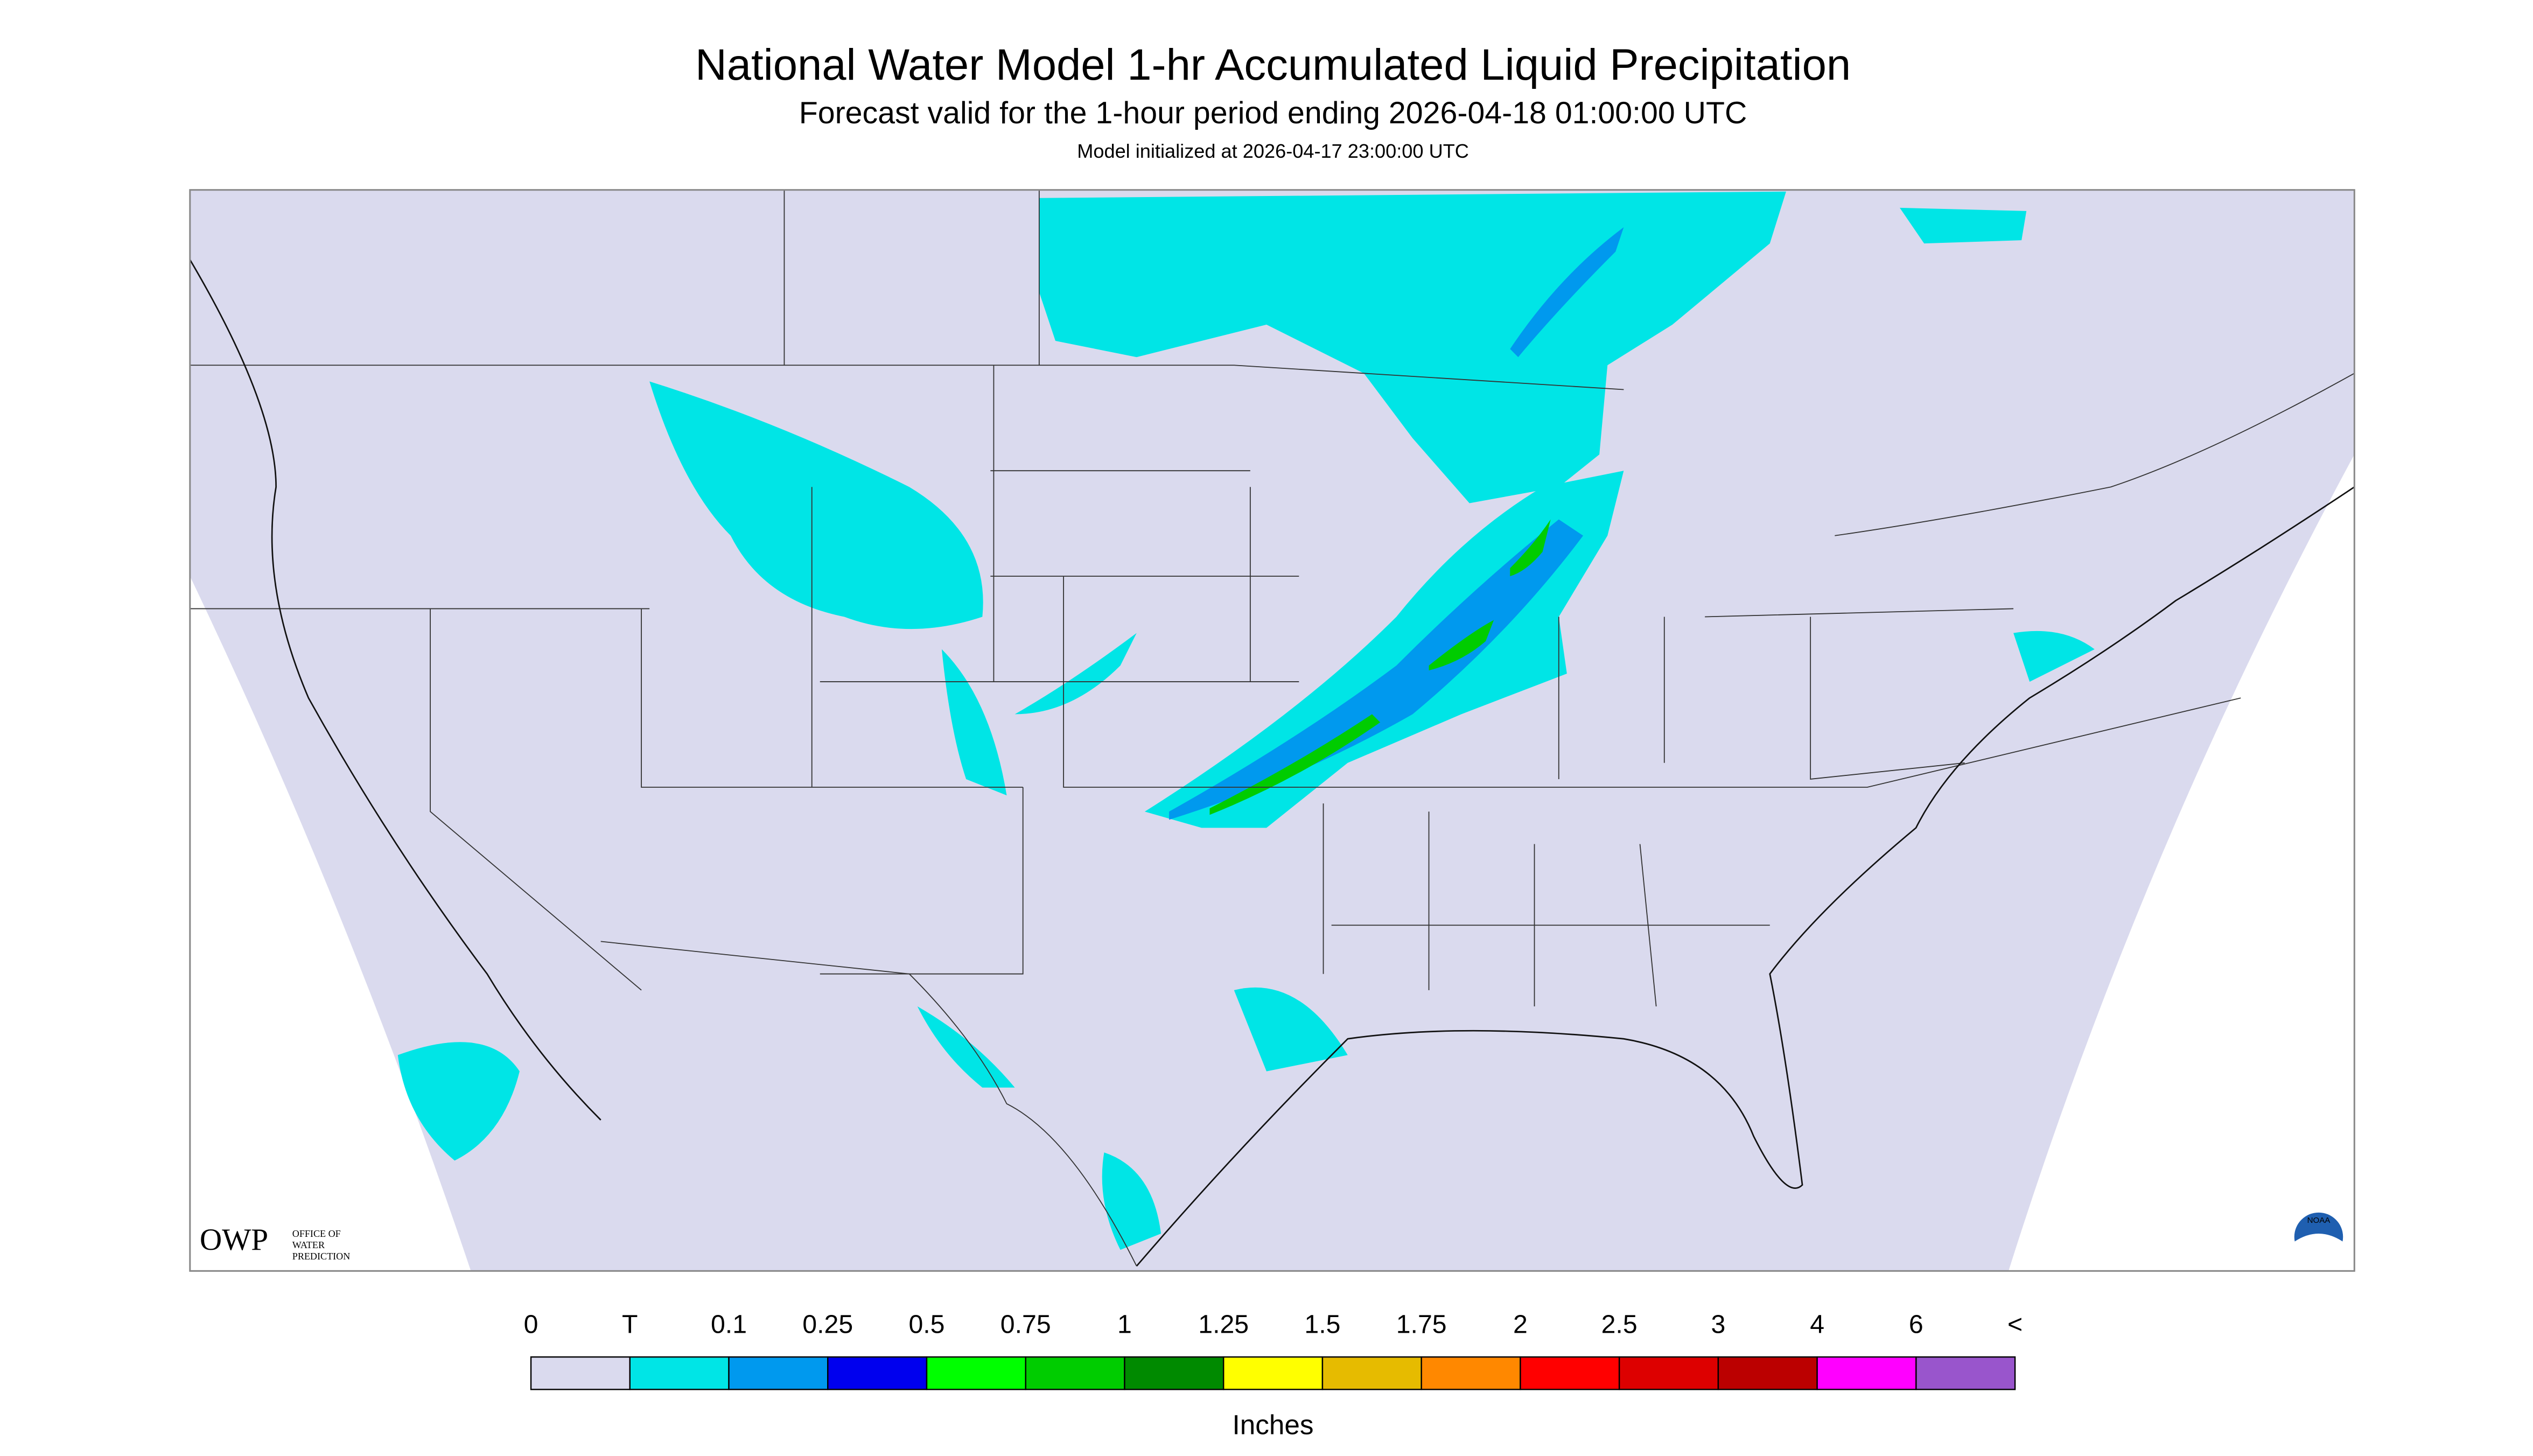 Image resolution: width=2533 pixels, height=1456 pixels. What do you see at coordinates (316, 1233) in the screenshot?
I see `owp-logo-text: OFFICE OF` at bounding box center [316, 1233].